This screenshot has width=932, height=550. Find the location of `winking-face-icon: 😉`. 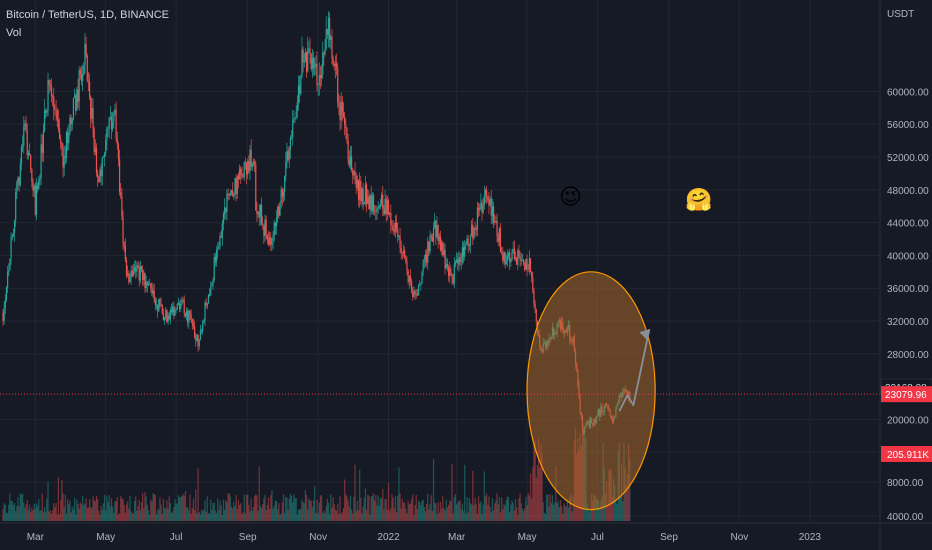

winking-face-icon: 😉 is located at coordinates (570, 197).